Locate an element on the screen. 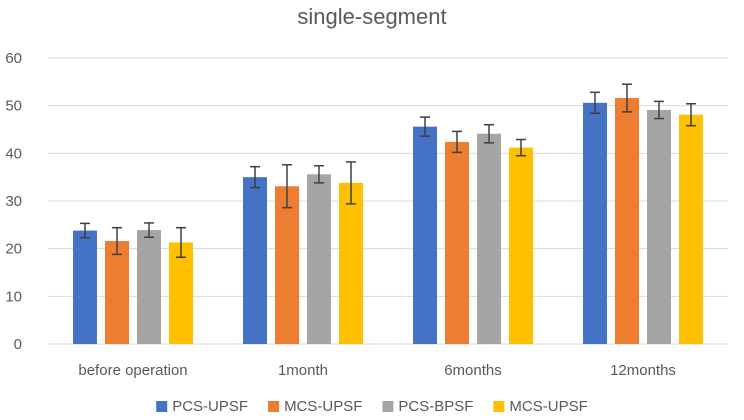 This screenshot has height=420, width=744. chart-title: single-segment is located at coordinates (371, 16).